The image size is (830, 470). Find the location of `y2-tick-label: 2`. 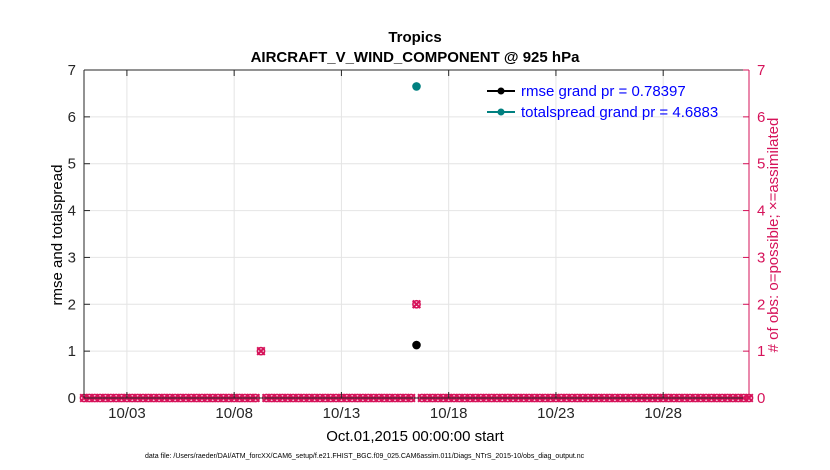

y2-tick-label: 2 is located at coordinates (761, 304).